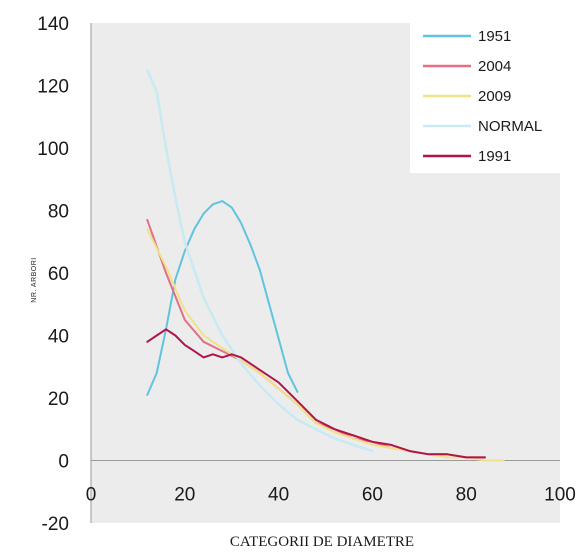 The width and height of the screenshot is (580, 553). I want to click on y-tick-label: 140, so click(53, 24).